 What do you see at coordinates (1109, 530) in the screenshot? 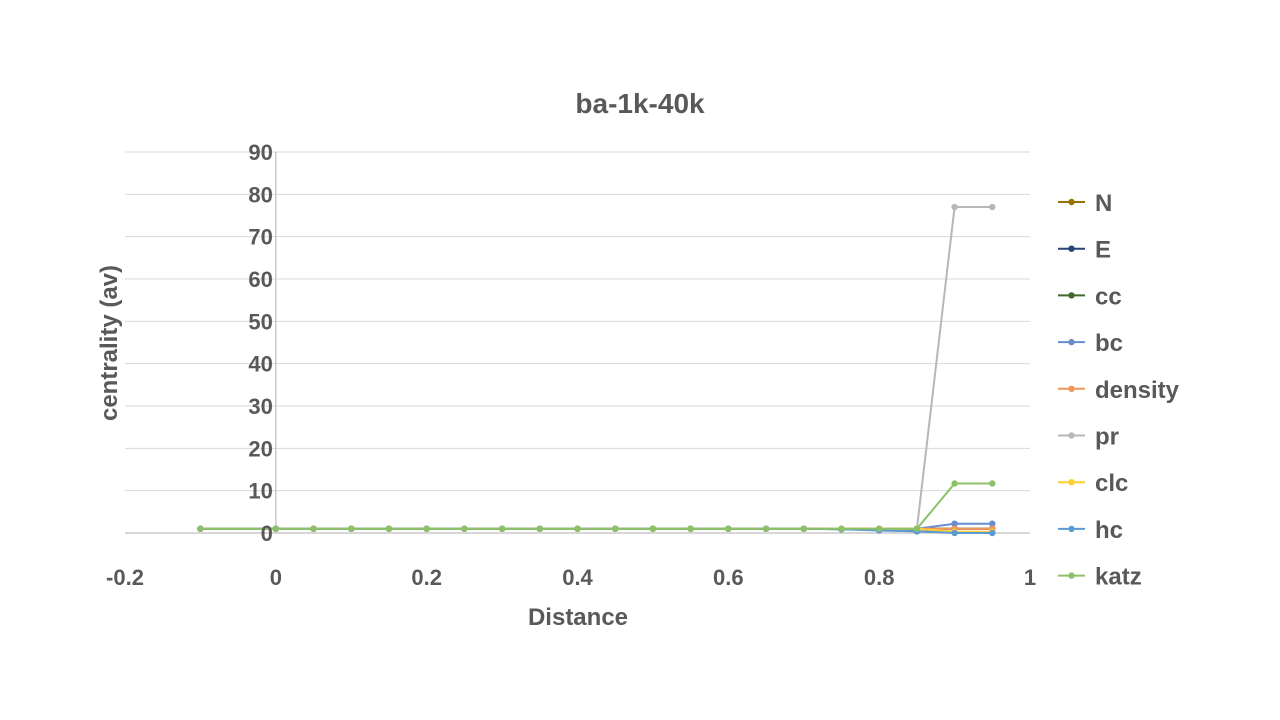
I see `legend-label: hc` at bounding box center [1109, 530].